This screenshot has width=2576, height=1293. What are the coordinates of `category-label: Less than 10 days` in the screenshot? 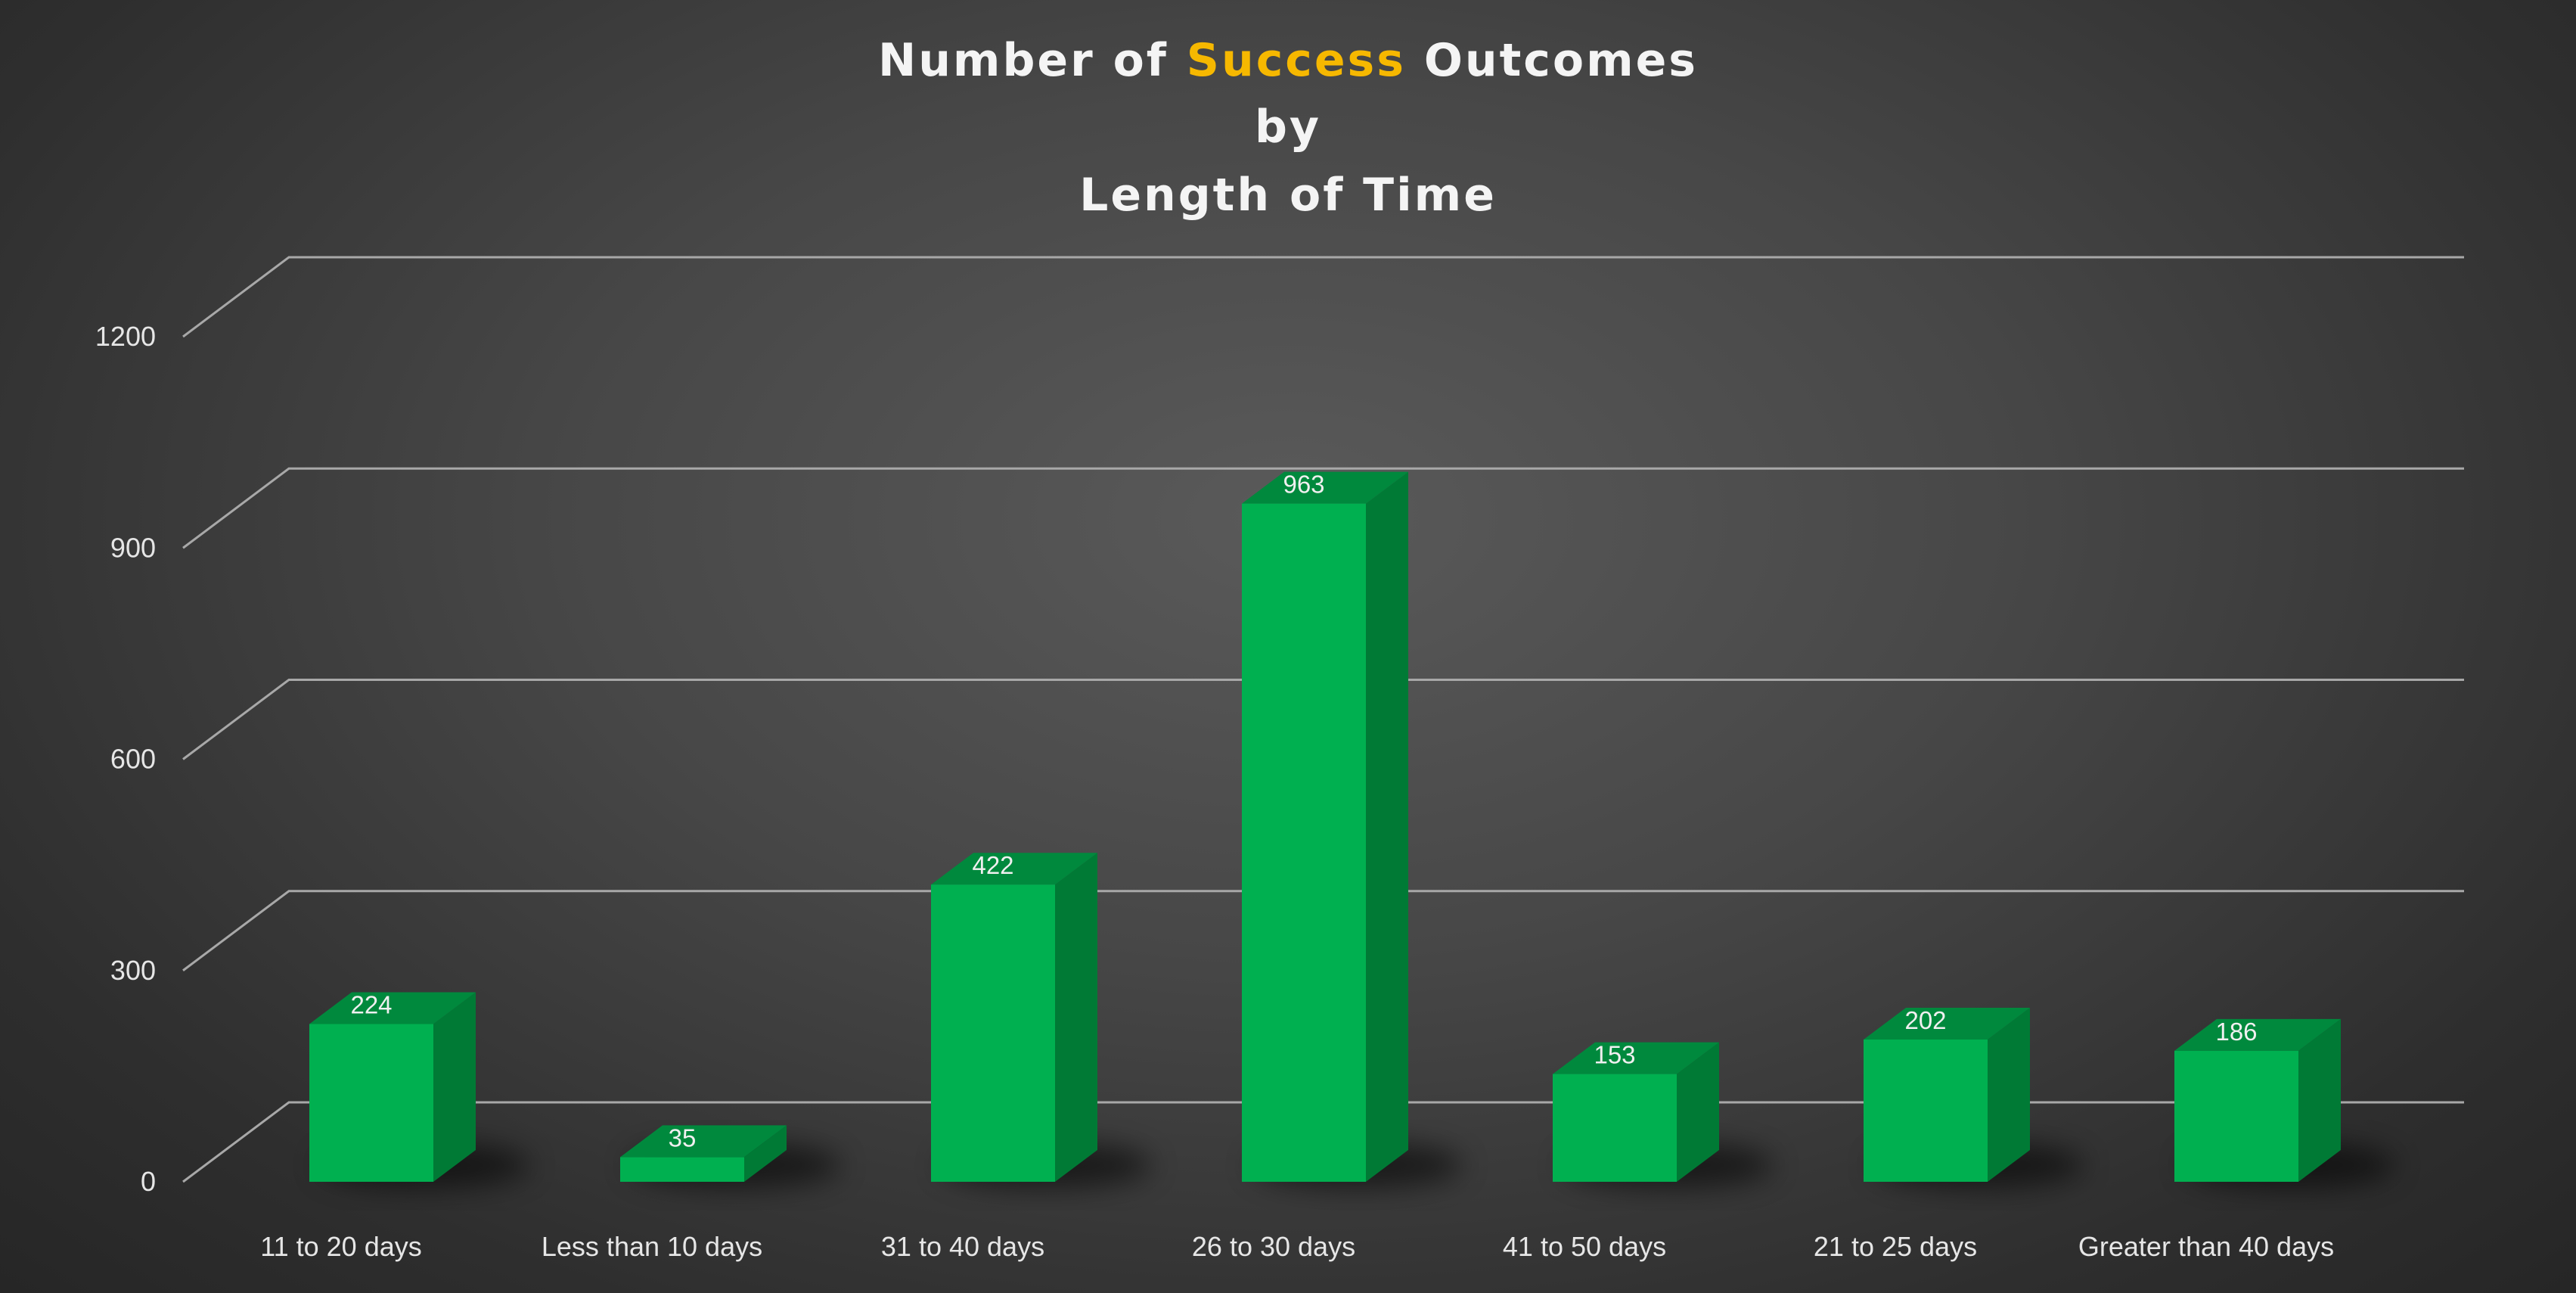 It's located at (652, 1246).